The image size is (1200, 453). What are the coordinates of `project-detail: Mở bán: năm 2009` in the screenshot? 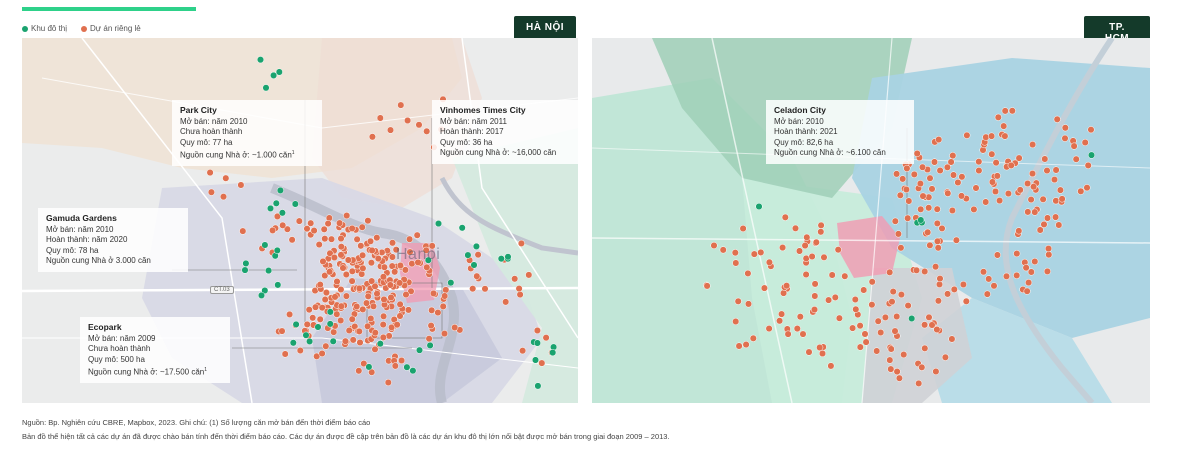 It's located at (122, 338).